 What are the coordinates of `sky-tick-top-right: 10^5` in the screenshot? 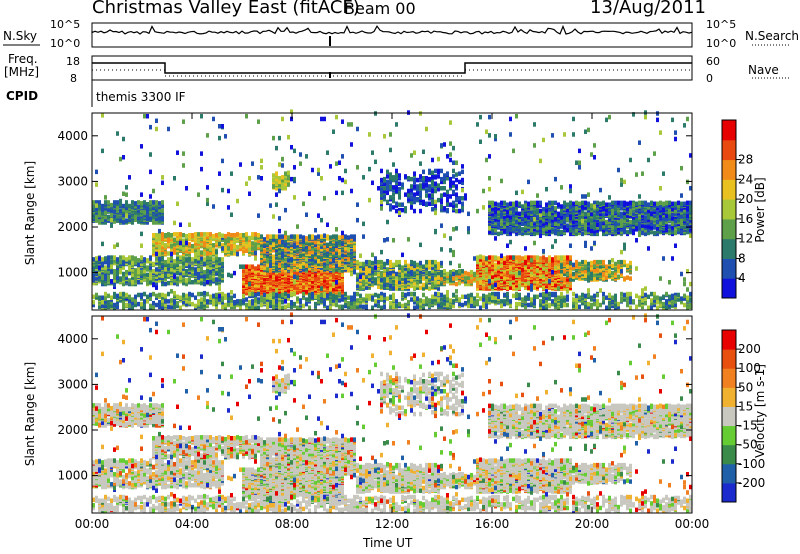 It's located at (721, 24).